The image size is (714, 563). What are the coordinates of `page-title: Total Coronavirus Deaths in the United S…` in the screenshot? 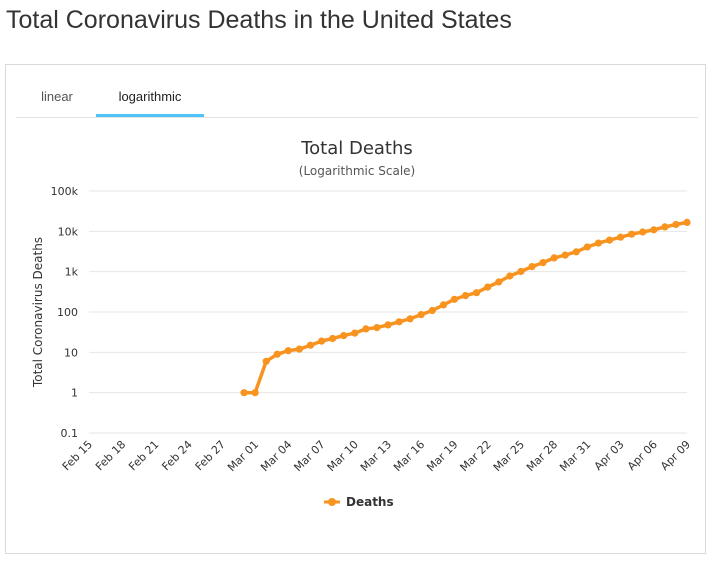 It's located at (259, 20).